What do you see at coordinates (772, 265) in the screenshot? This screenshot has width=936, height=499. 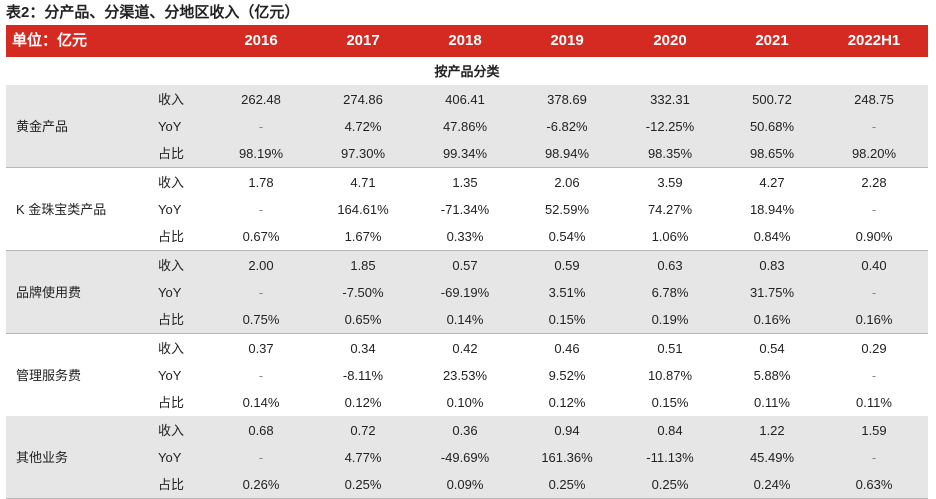 I see `table-cell: 0.83` at bounding box center [772, 265].